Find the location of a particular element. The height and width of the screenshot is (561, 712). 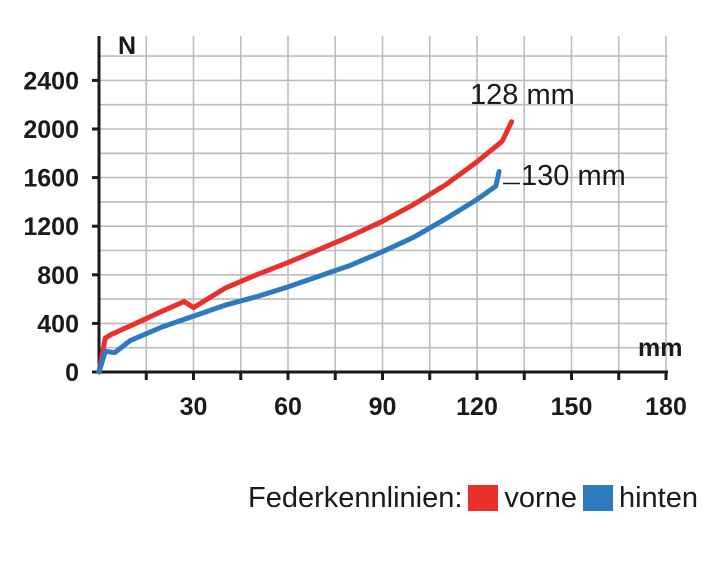

legend-label-hinten: hinten is located at coordinates (658, 497).